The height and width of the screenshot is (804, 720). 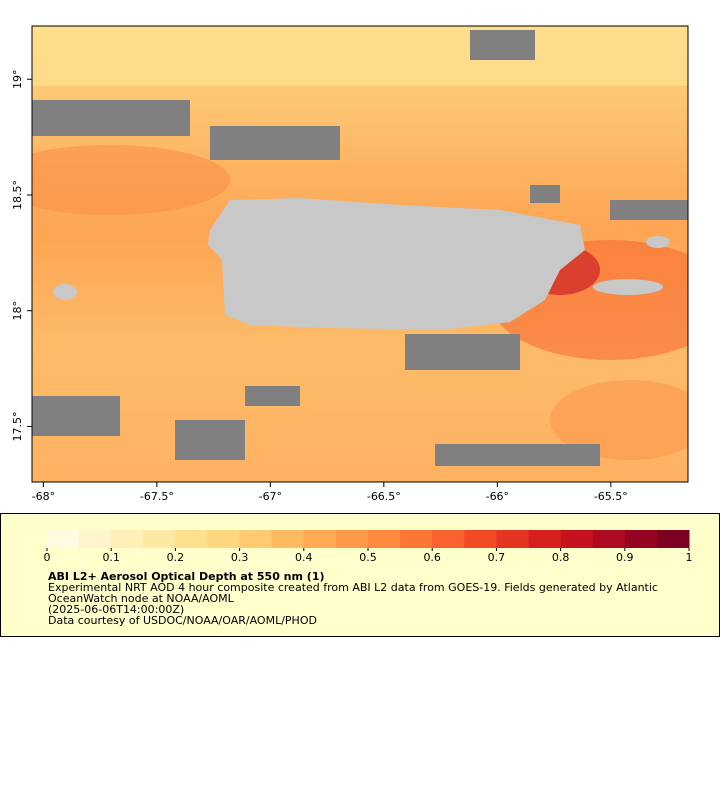 I want to click on colorbar-tick-label: 0.9, so click(x=625, y=557).